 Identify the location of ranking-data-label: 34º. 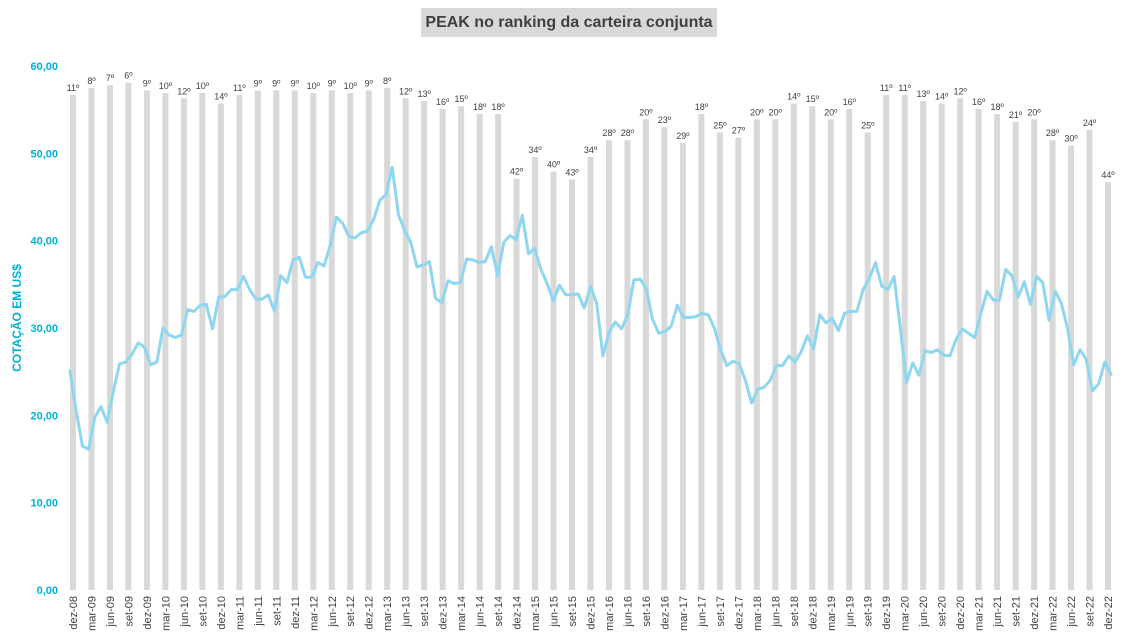
(591, 150).